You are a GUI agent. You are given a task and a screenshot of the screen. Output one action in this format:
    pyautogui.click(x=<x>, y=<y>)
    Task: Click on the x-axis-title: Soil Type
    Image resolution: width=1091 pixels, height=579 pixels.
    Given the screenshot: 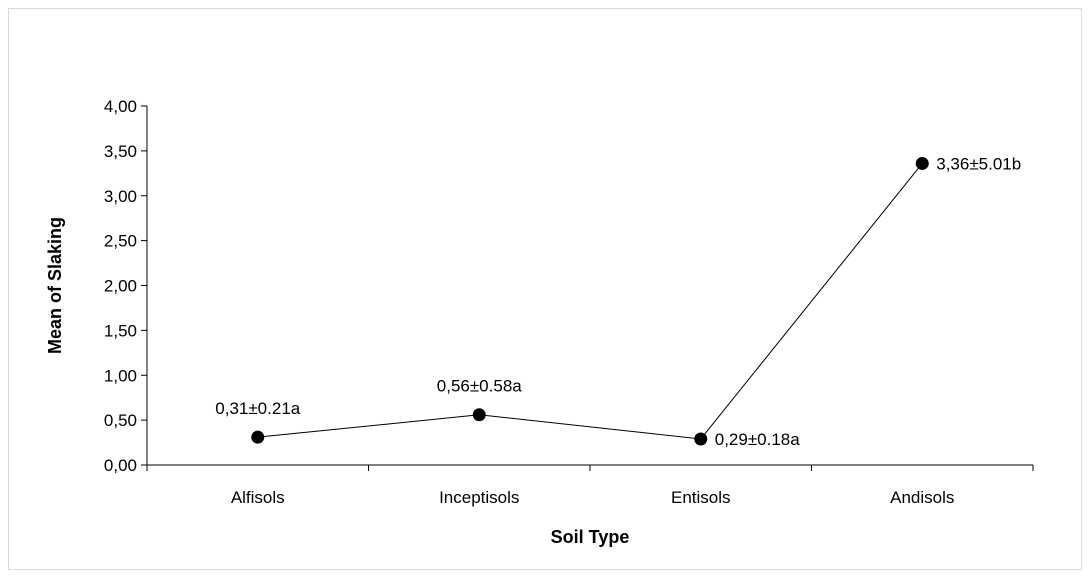 What is the action you would take?
    pyautogui.click(x=590, y=537)
    